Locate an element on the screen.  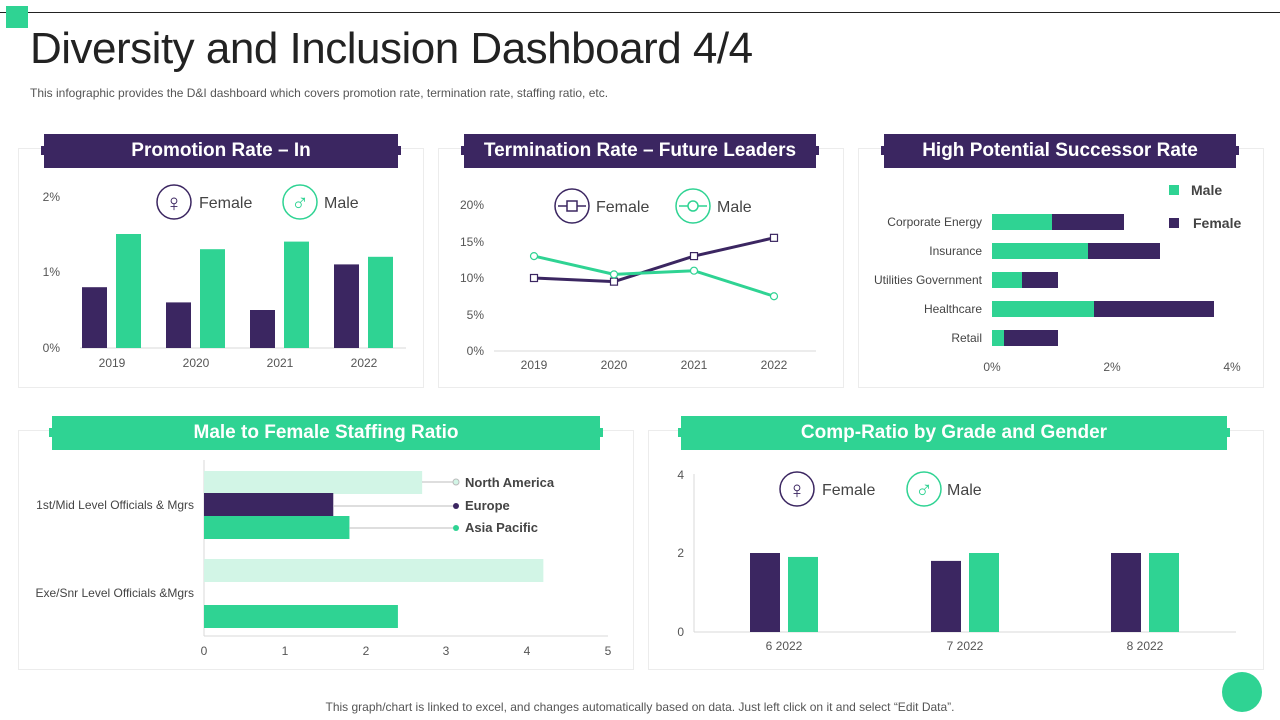
x-tick-label: 6 2022 is located at coordinates (784, 646).